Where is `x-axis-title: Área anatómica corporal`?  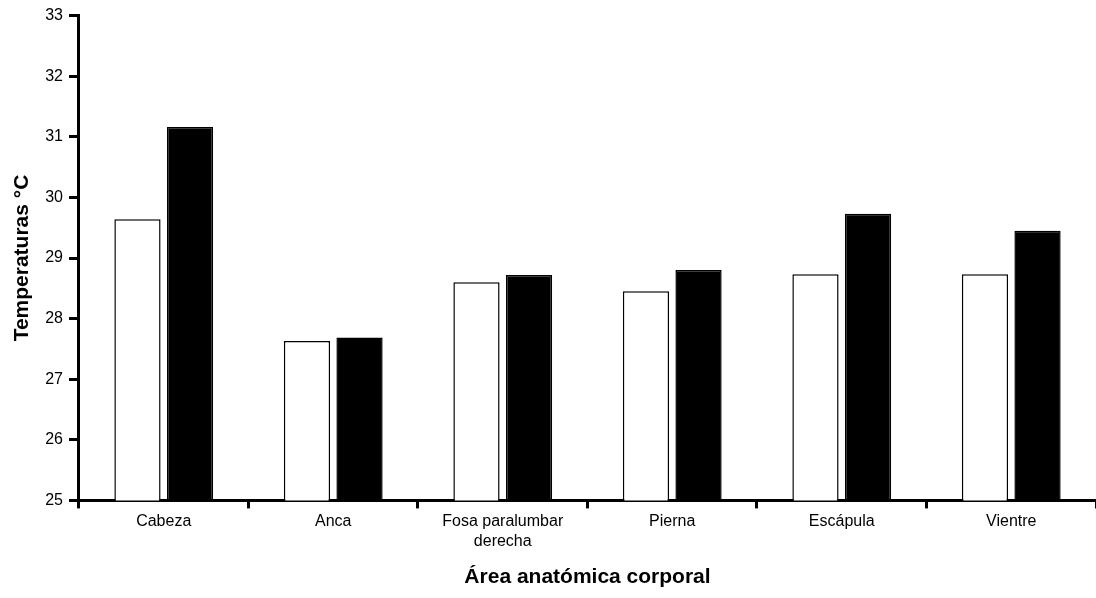
x-axis-title: Área anatómica corporal is located at coordinates (587, 576).